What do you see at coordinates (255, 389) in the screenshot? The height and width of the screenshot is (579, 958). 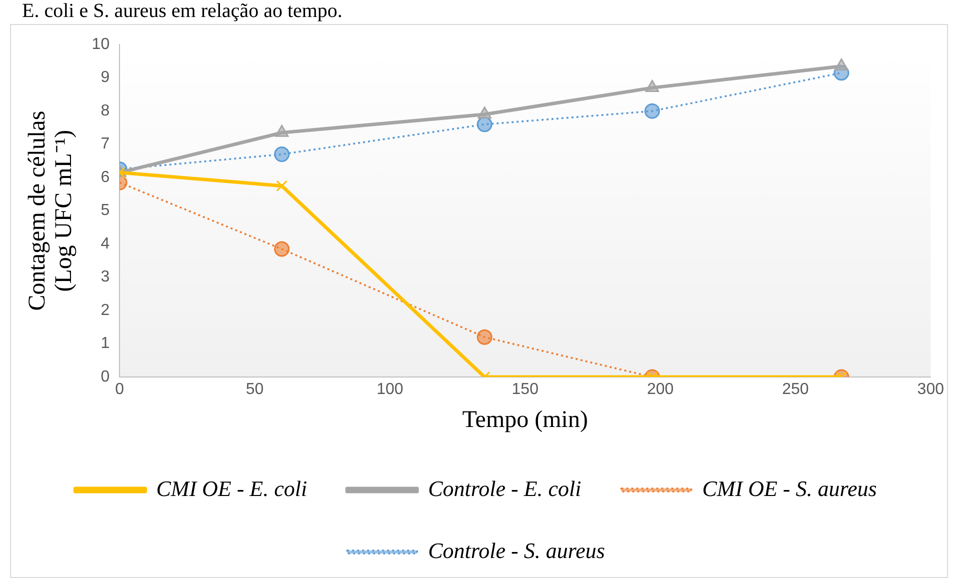 I see `x-tick-label: 50` at bounding box center [255, 389].